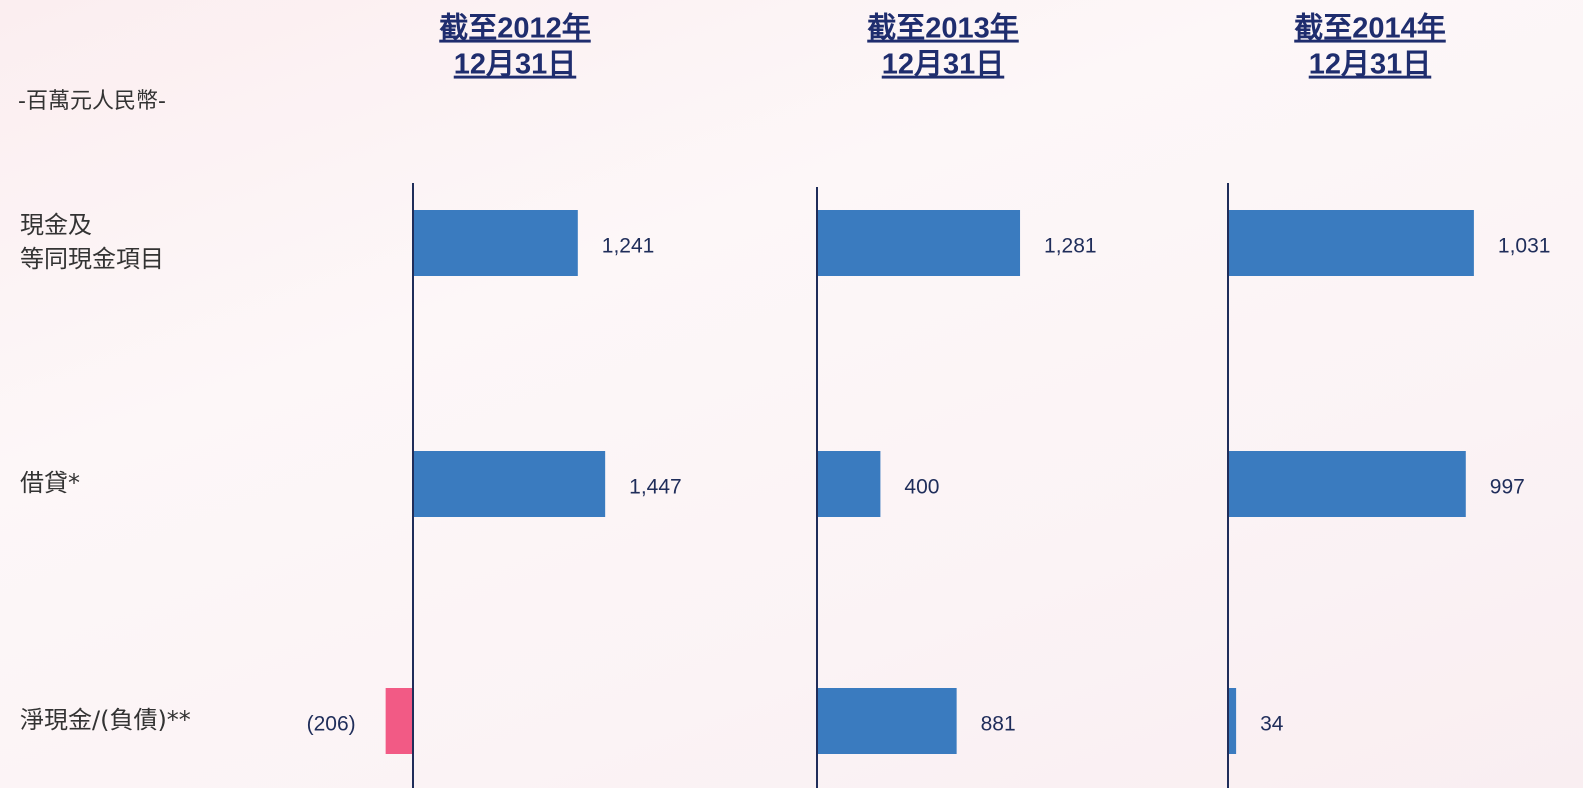  What do you see at coordinates (921, 487) in the screenshot?
I see `value-label: 400` at bounding box center [921, 487].